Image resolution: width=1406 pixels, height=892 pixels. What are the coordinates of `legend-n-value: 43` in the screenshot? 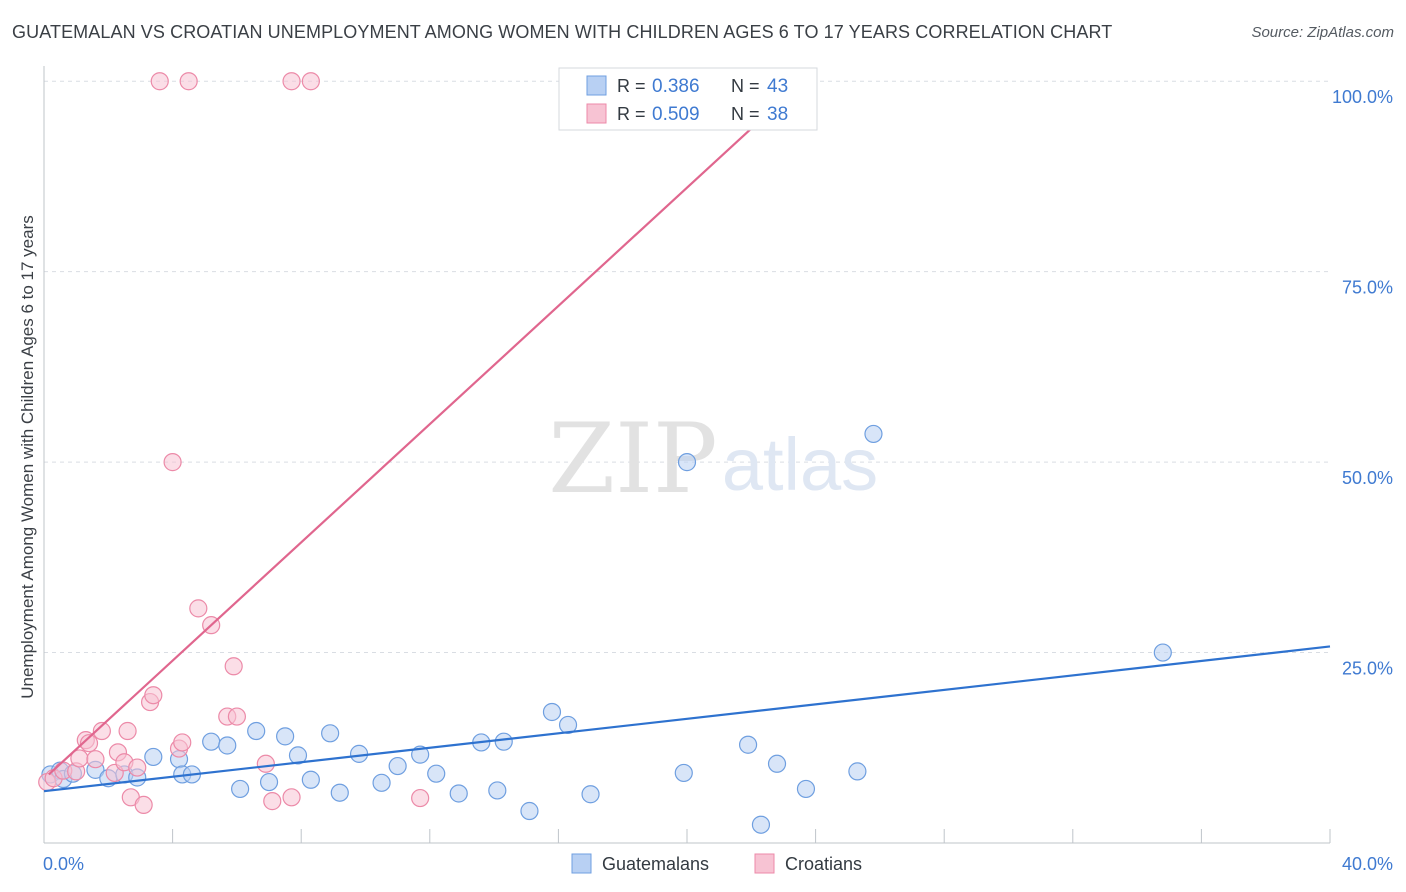 It's located at (777, 86).